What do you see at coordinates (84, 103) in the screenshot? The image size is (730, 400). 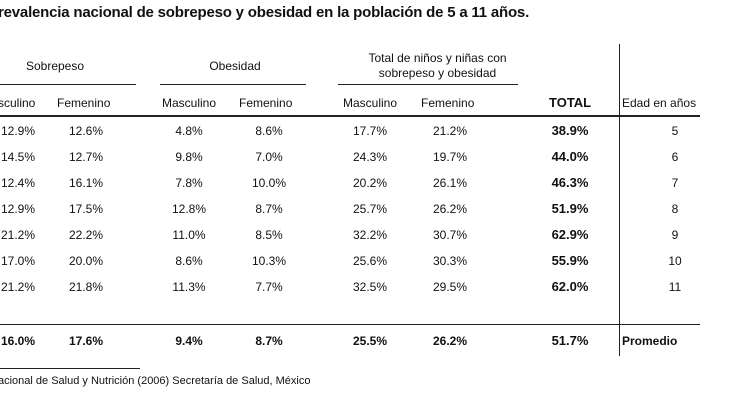 I see `col-header-sobrepeso-femenino: Femenino` at bounding box center [84, 103].